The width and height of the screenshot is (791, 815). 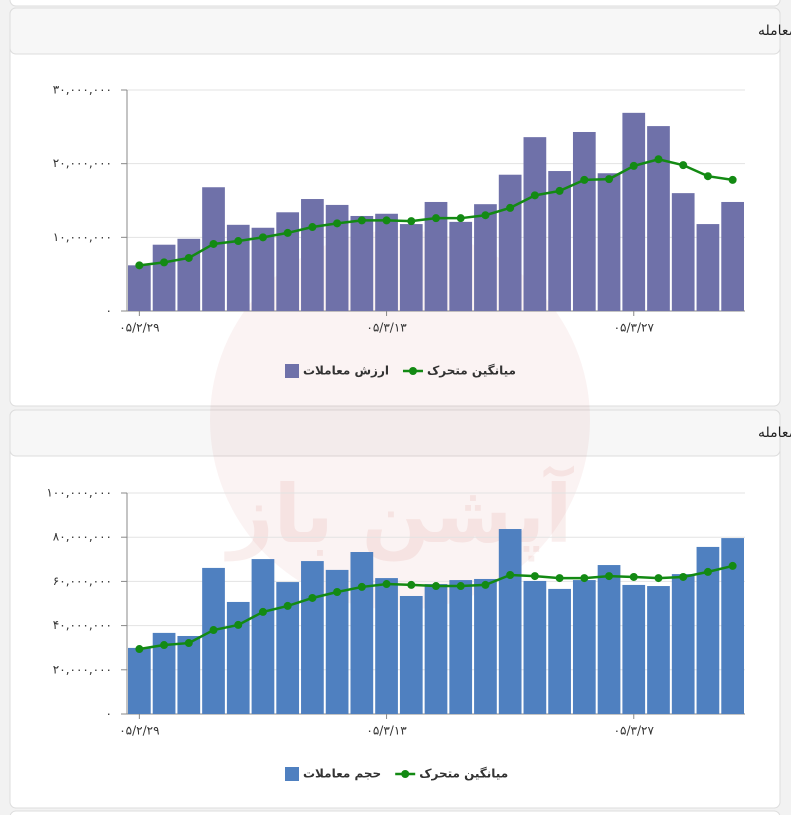 What do you see at coordinates (82, 237) in the screenshot?
I see `y-tick-label: ۱۰,۰۰۰,۰۰۰` at bounding box center [82, 237].